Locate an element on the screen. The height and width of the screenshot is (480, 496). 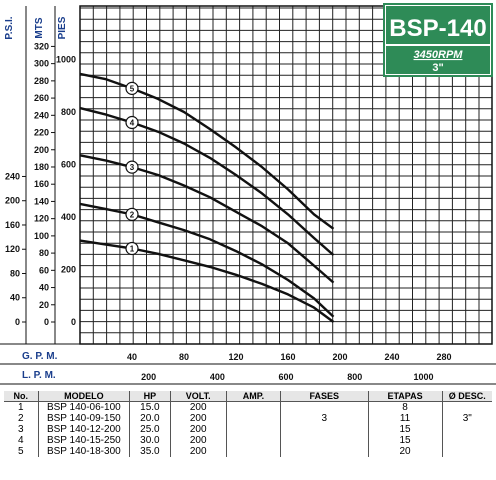
table-cell-modelo: BSP 140-18-300 is located at coordinates (84, 451).